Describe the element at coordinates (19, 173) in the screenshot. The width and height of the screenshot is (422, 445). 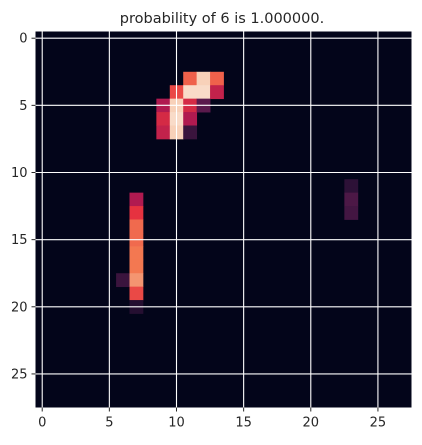
I see `y-tick-label: 10` at that location.